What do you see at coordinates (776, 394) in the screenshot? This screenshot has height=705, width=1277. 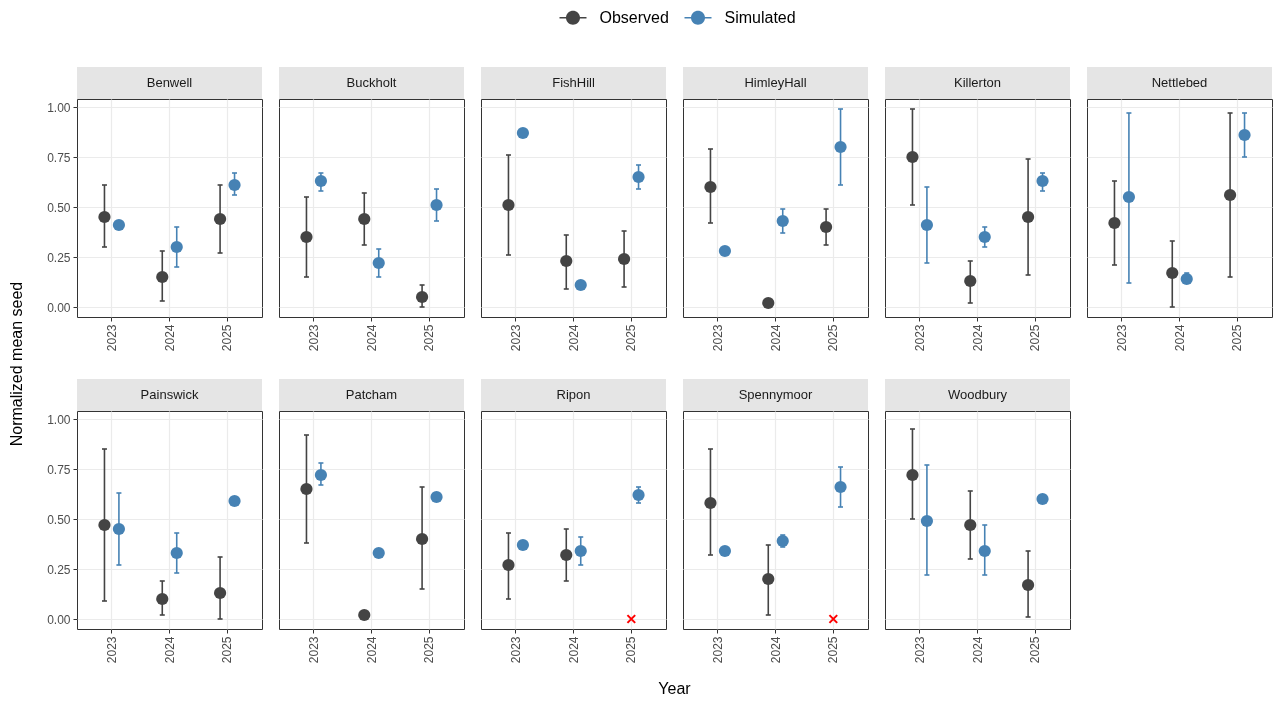 I see `chart-title: Spennymoor` at bounding box center [776, 394].